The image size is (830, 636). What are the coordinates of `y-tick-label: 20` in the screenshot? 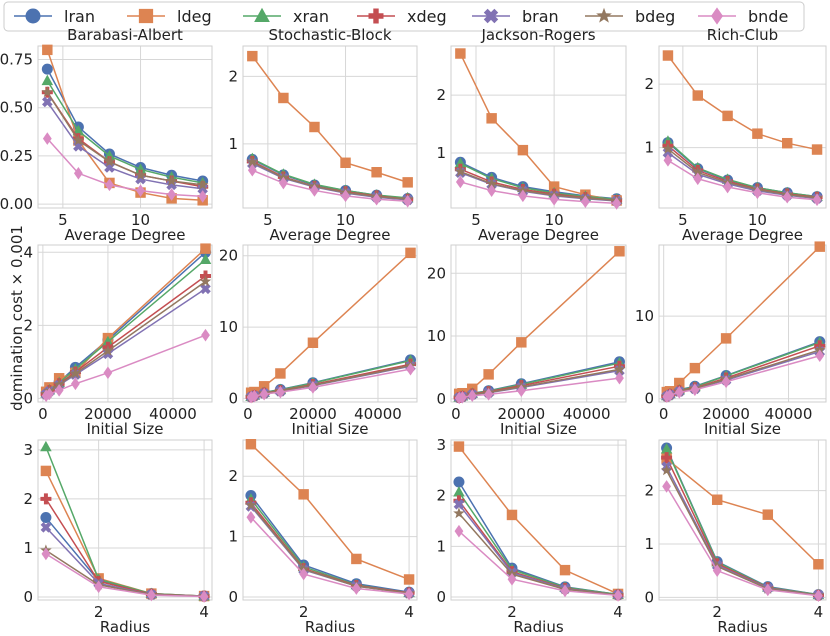 It's located at (228, 256).